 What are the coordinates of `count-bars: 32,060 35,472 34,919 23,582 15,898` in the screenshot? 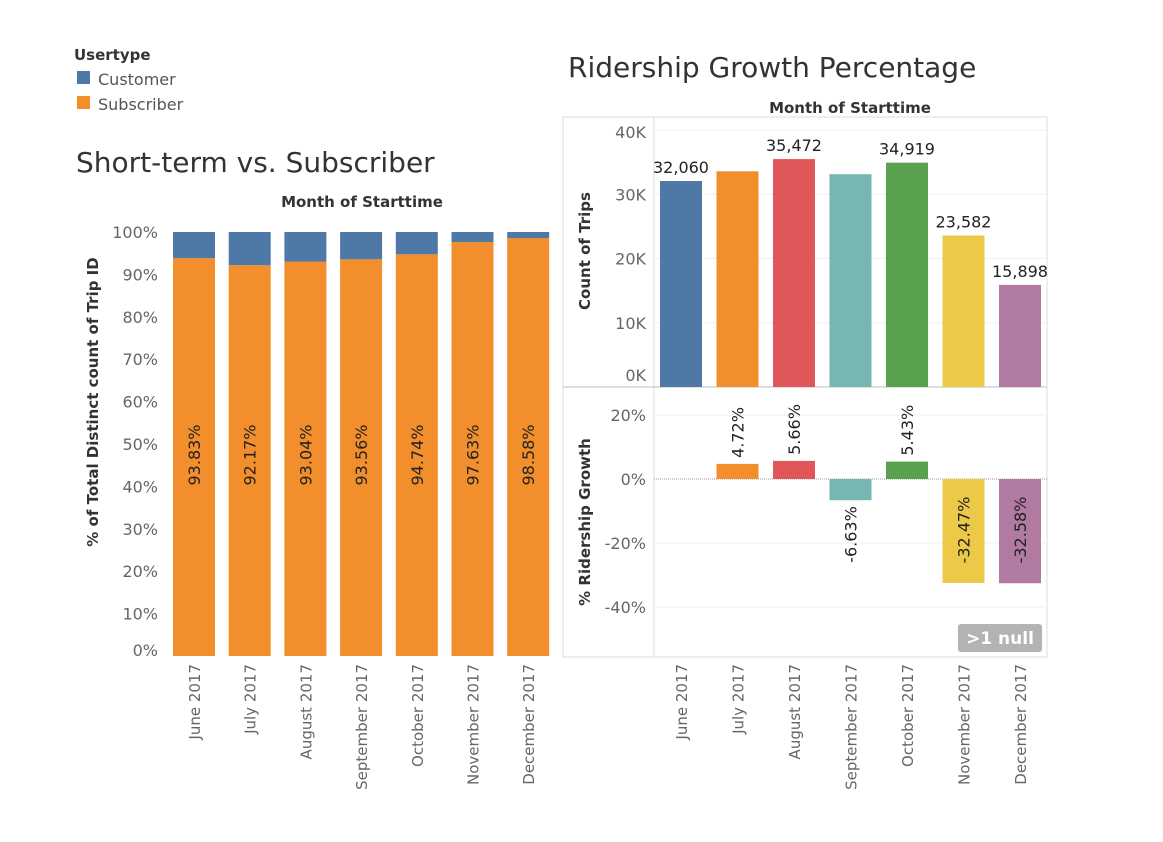 It's located at (850, 261).